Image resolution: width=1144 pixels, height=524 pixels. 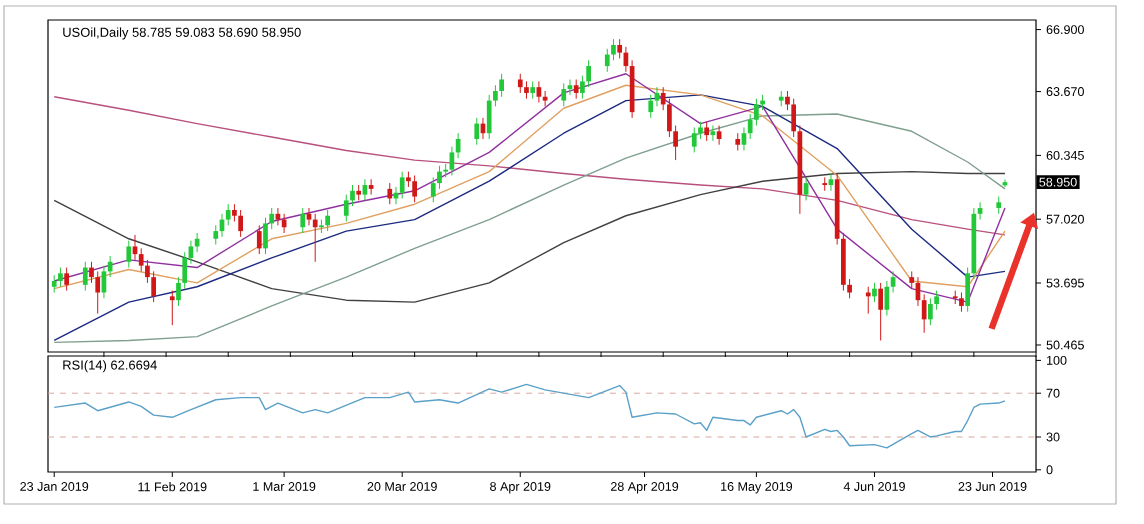 What do you see at coordinates (529, 416) in the screenshot?
I see `line-series` at bounding box center [529, 416].